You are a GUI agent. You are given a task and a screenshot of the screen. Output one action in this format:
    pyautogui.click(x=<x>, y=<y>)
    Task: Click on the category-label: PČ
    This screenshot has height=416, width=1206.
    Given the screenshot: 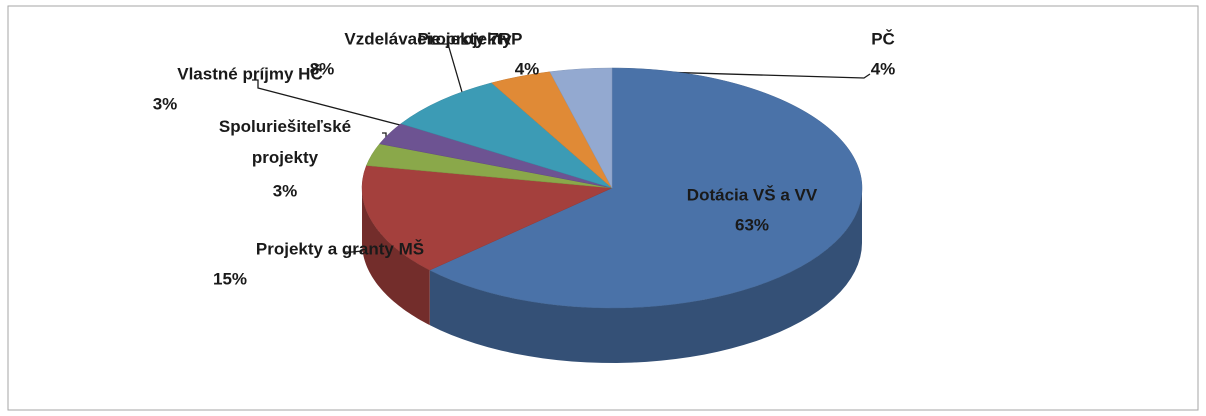 What is the action you would take?
    pyautogui.click(x=883, y=38)
    